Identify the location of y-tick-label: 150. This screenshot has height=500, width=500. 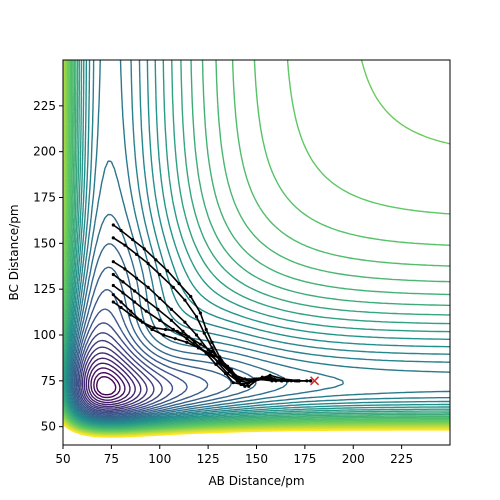
(44, 243).